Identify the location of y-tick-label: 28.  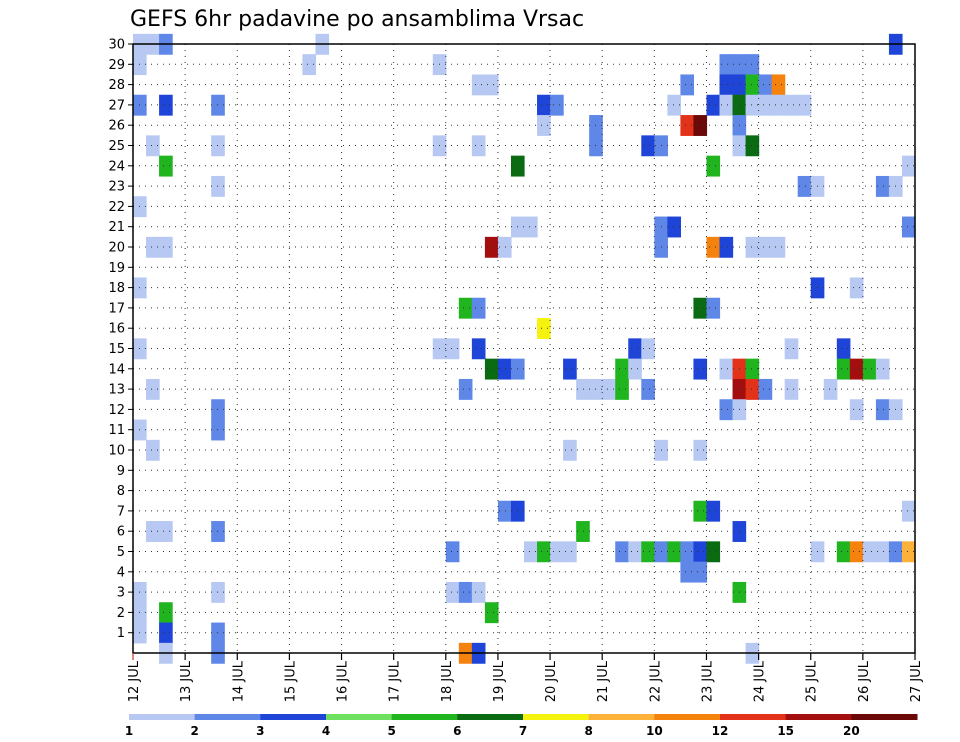
(116, 85).